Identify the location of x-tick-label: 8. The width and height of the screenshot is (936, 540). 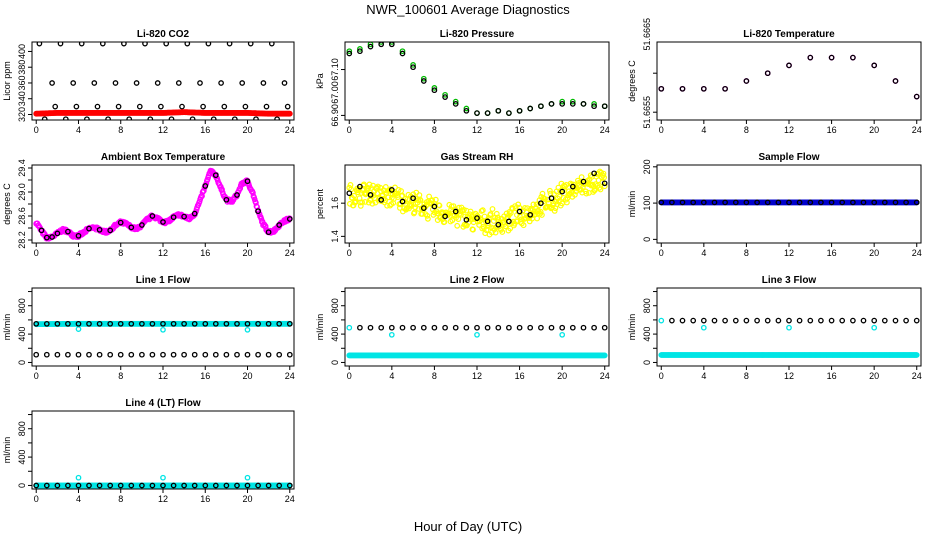
(746, 253).